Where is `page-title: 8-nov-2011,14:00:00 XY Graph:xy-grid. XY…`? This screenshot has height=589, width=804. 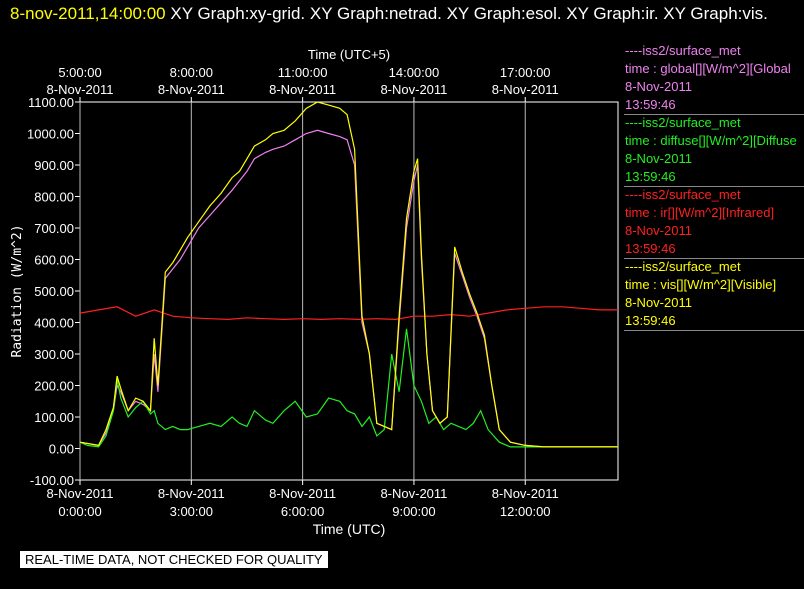
page-title: 8-nov-2011,14:00:00 XY Graph:xy-grid. XY… is located at coordinates (405, 14).